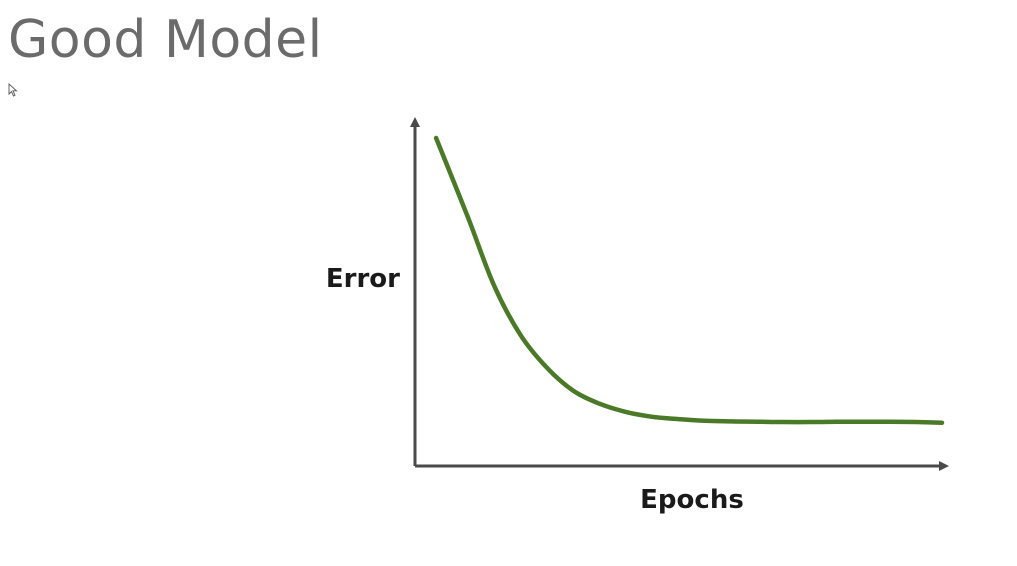  What do you see at coordinates (13, 90) in the screenshot?
I see `mouse-pointer-icon` at bounding box center [13, 90].